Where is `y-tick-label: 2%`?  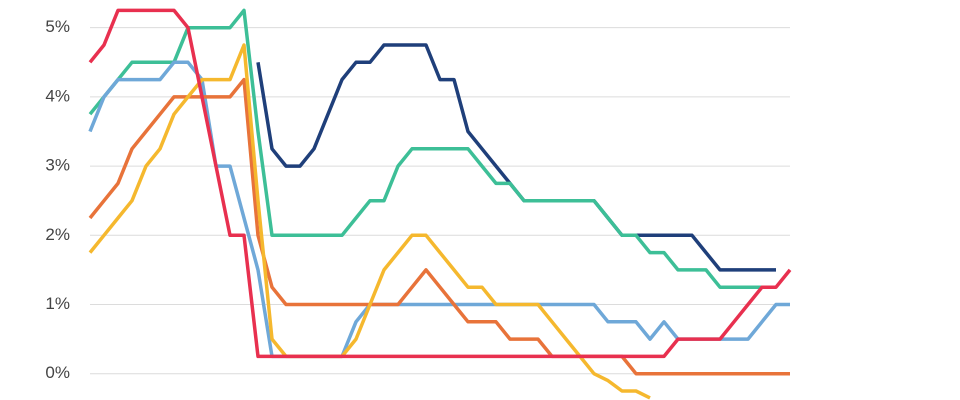 y-tick-label: 2% is located at coordinates (57, 234).